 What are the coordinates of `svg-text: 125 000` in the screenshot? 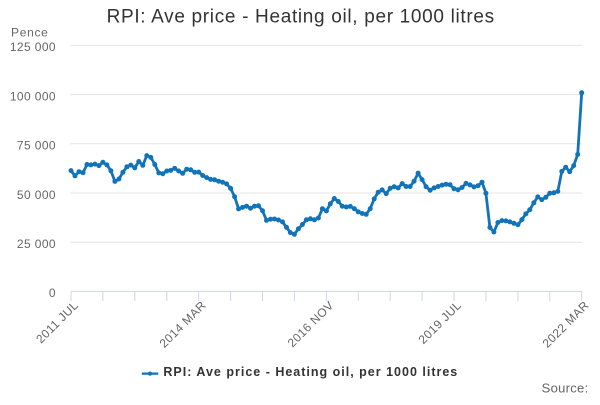 It's located at (33, 47).